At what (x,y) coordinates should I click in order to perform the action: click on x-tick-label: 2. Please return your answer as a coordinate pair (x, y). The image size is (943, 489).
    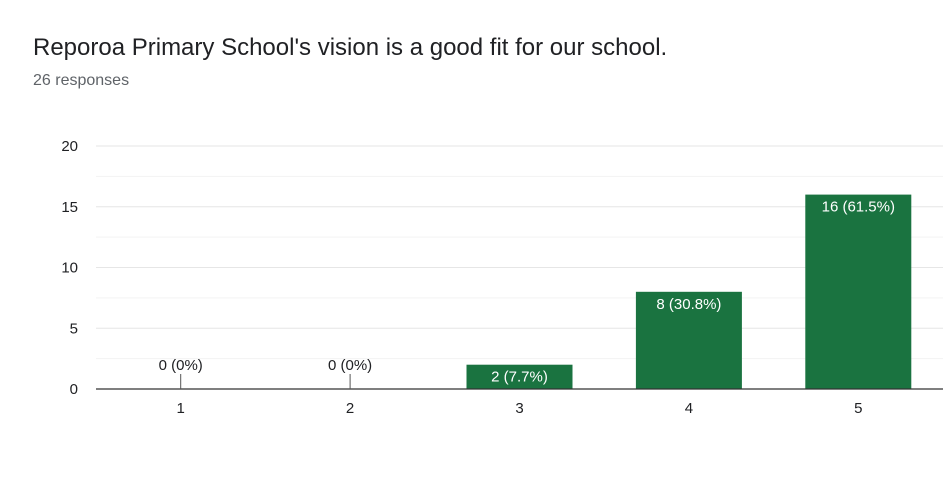
    Looking at the image, I should click on (350, 408).